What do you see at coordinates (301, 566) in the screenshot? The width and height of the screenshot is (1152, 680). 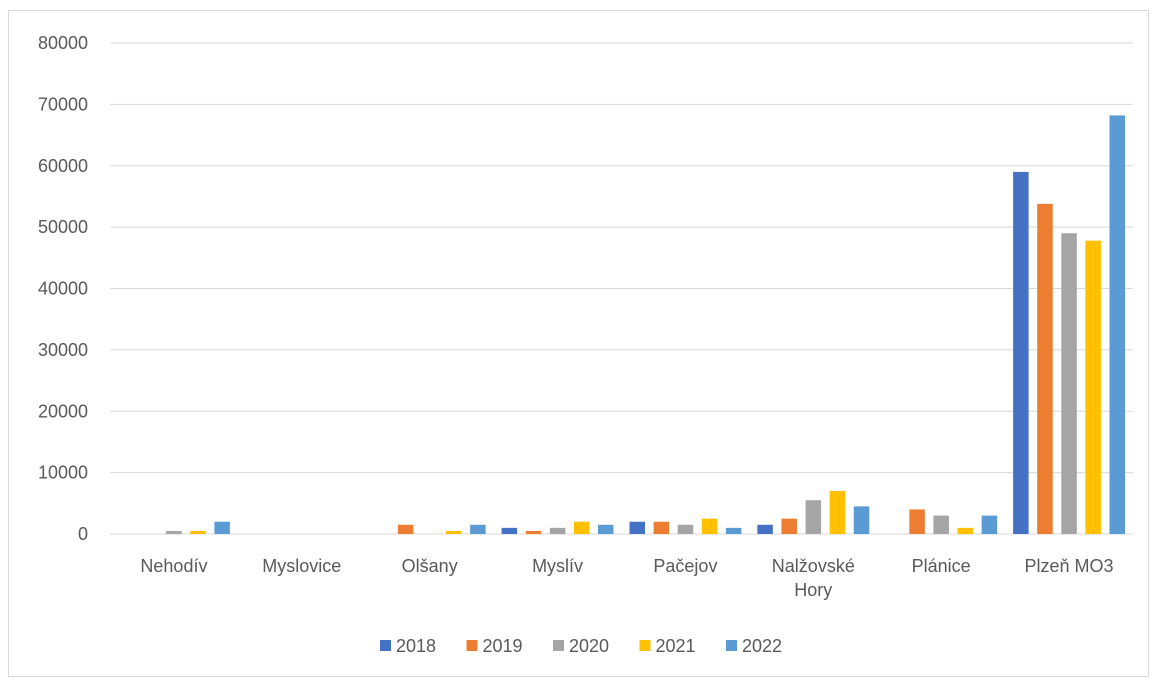 I see `x-category-label: Myslovice` at bounding box center [301, 566].